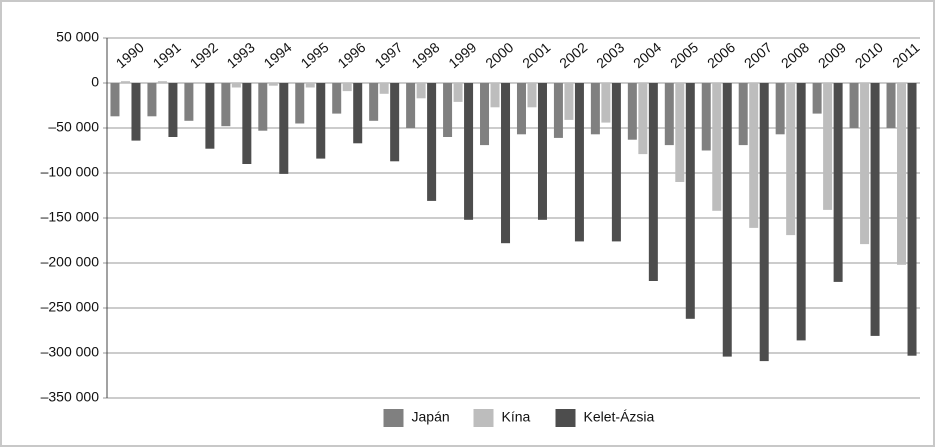 Image resolution: width=935 pixels, height=447 pixels. What do you see at coordinates (70, 352) in the screenshot?
I see `y-tick-label: –300 000` at bounding box center [70, 352].